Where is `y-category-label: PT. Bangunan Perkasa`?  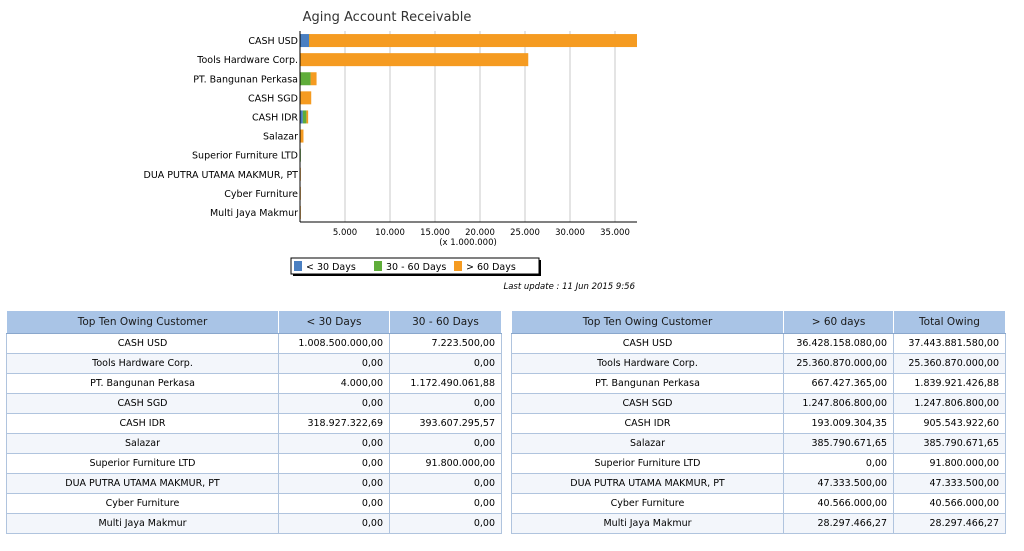 y-category-label: PT. Bangunan Perkasa is located at coordinates (245, 79).